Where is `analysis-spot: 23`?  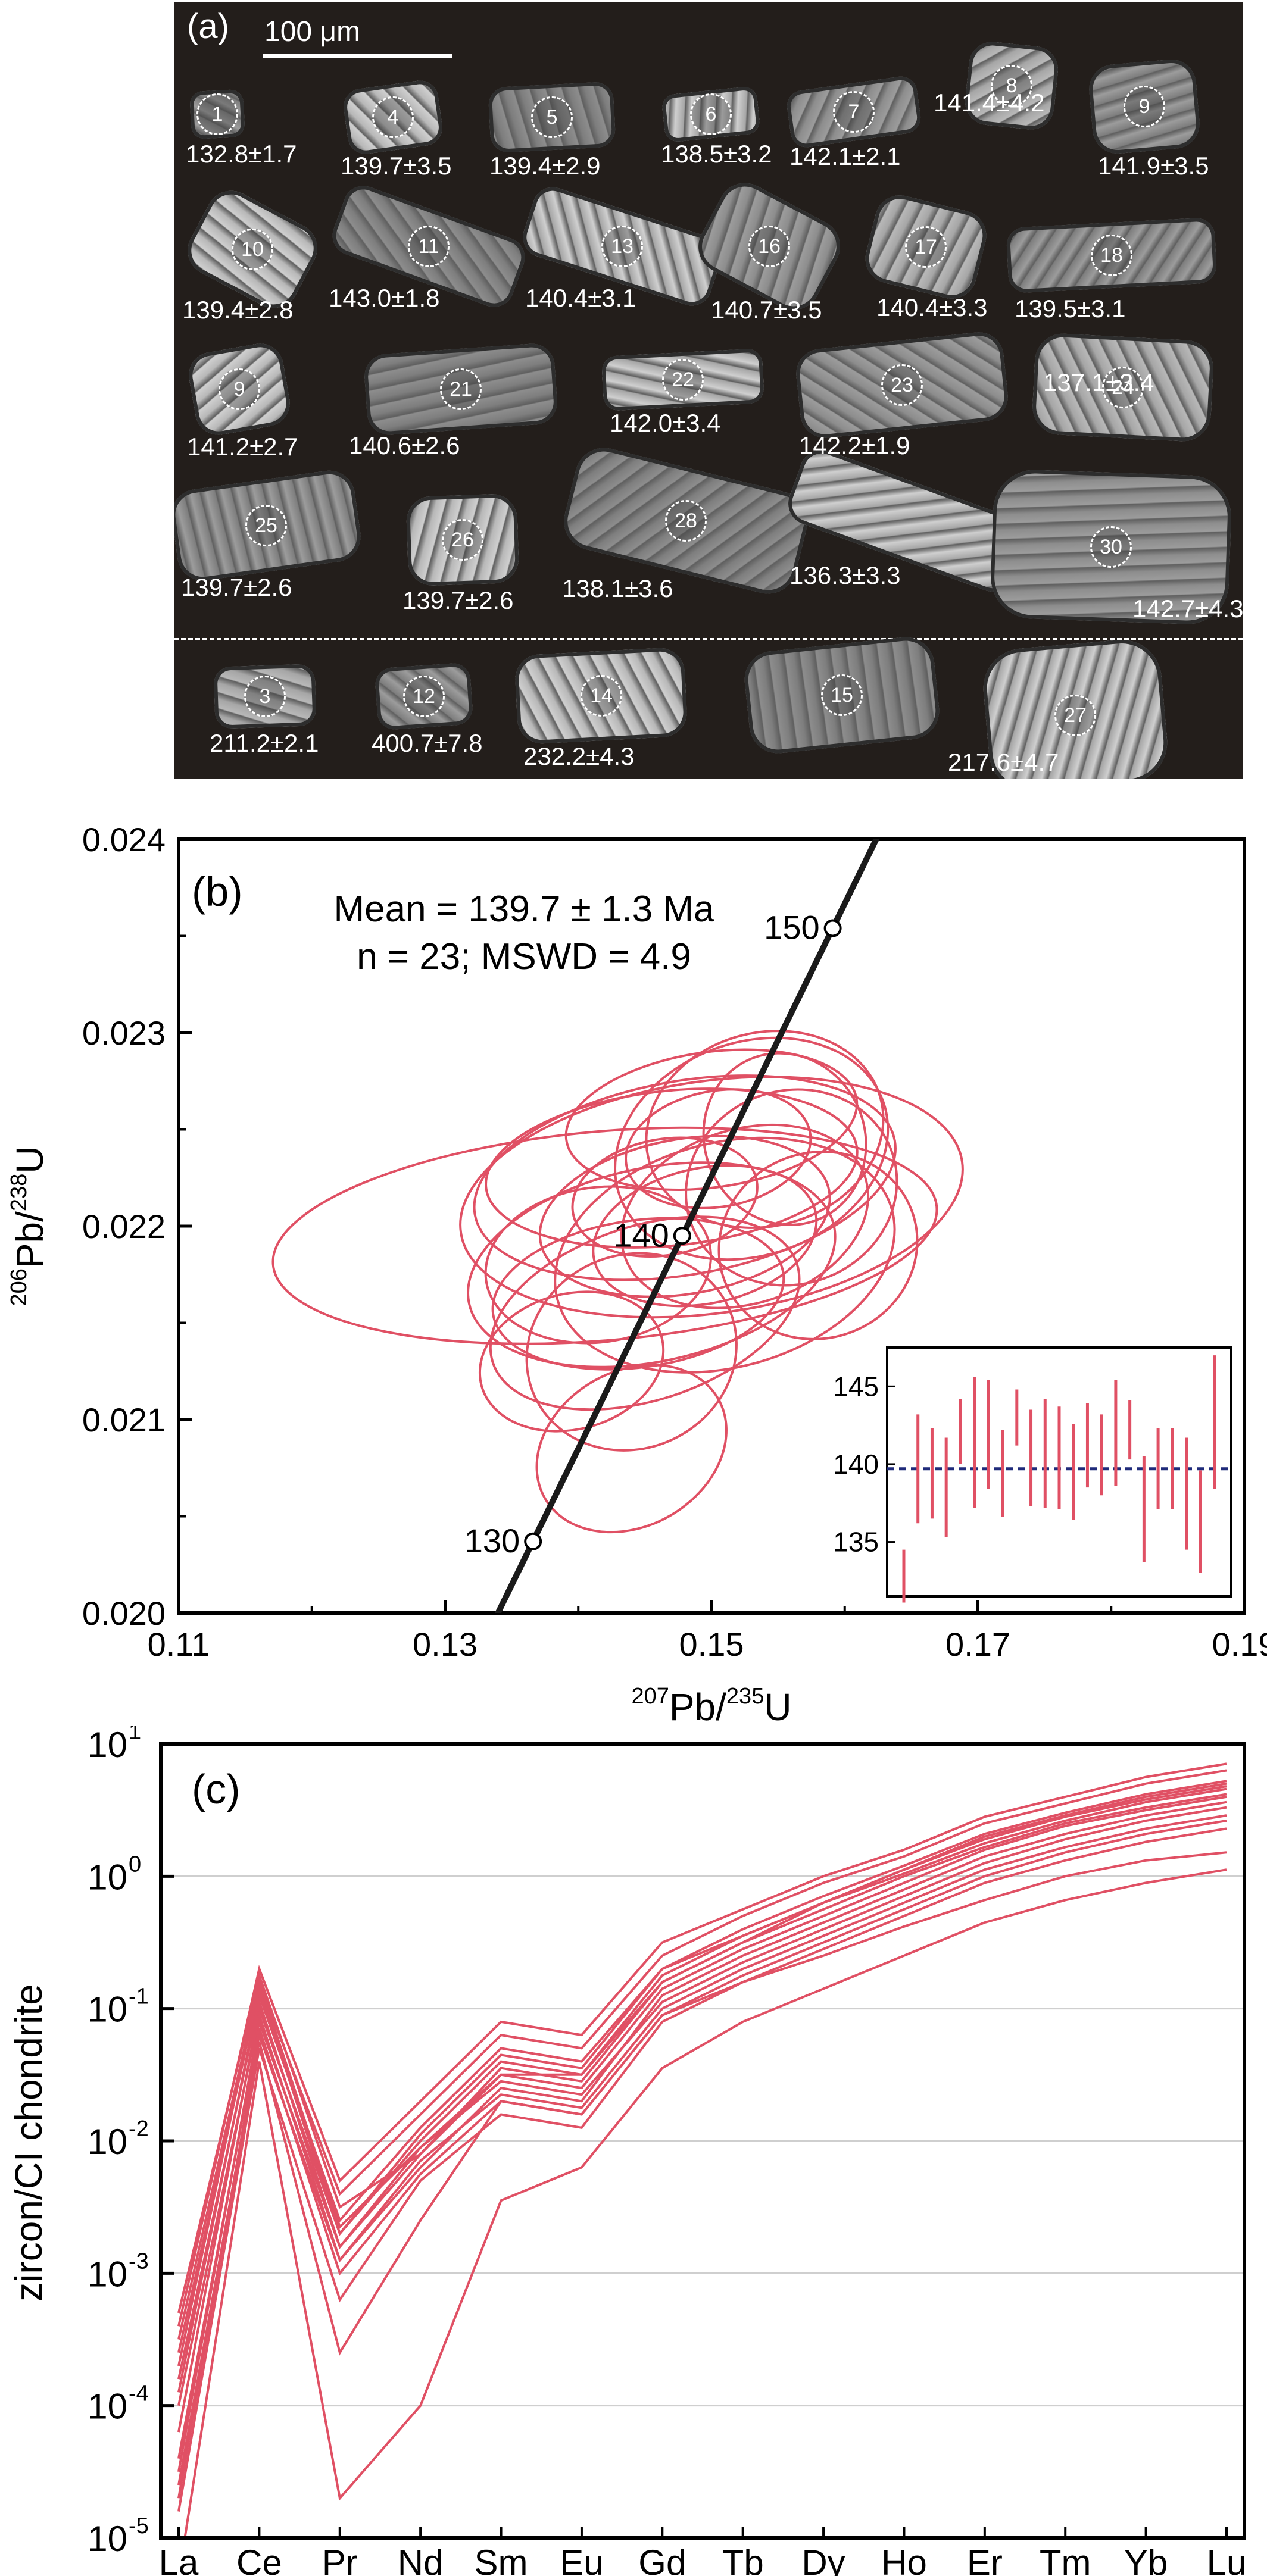
analysis-spot: 23 is located at coordinates (902, 385).